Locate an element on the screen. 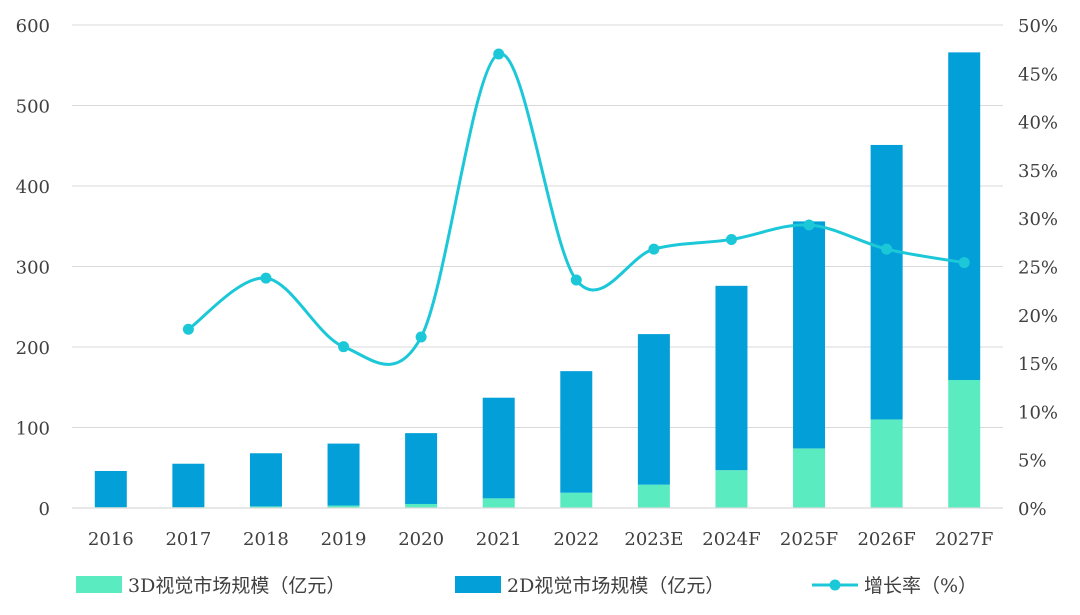 The image size is (1080, 615). y-right-tick-label: 0% is located at coordinates (1032, 509).